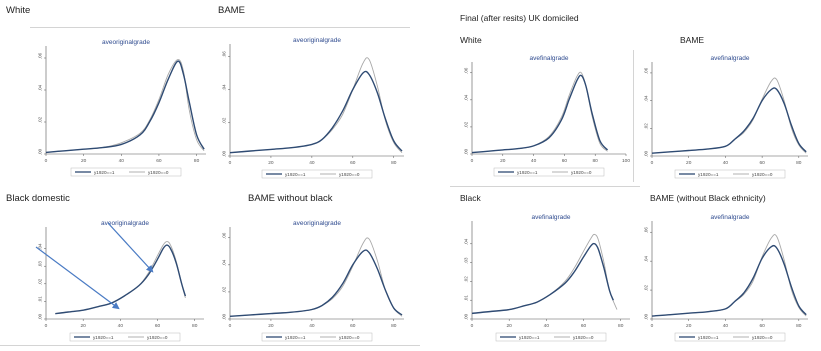  What do you see at coordinates (692, 40) in the screenshot?
I see `panel-heading-bame-final: BAME` at bounding box center [692, 40].